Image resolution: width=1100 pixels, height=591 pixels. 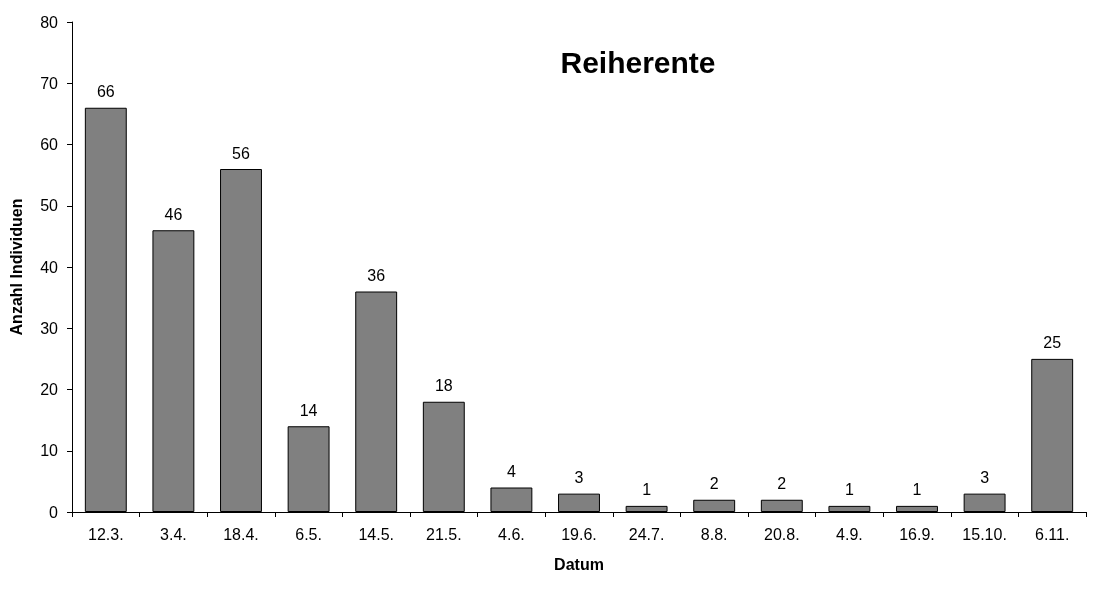 What do you see at coordinates (241, 534) in the screenshot?
I see `x-tick-label: 18.4.` at bounding box center [241, 534].